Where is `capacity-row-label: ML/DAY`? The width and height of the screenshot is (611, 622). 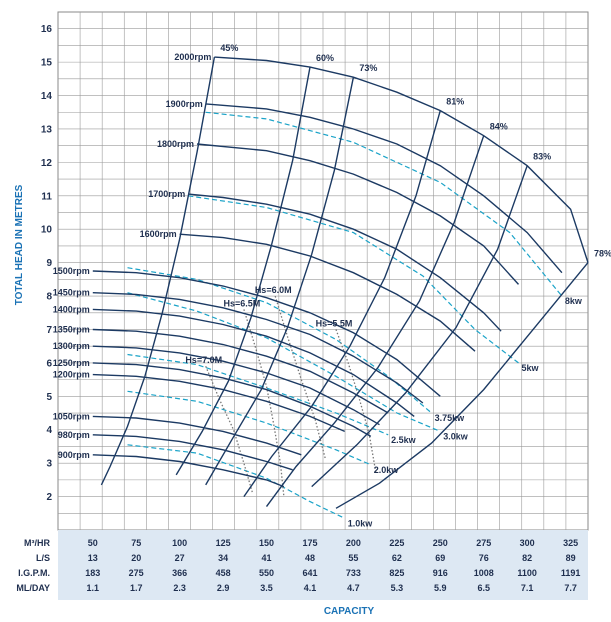
capacity-row-label: ML/DAY is located at coordinates (33, 588).